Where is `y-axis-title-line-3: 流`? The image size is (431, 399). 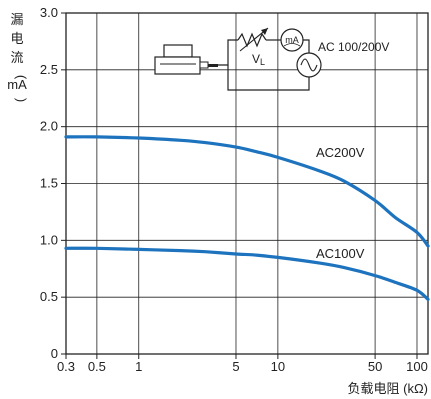
y-axis-title-line-3: 流 is located at coordinates (16, 57).